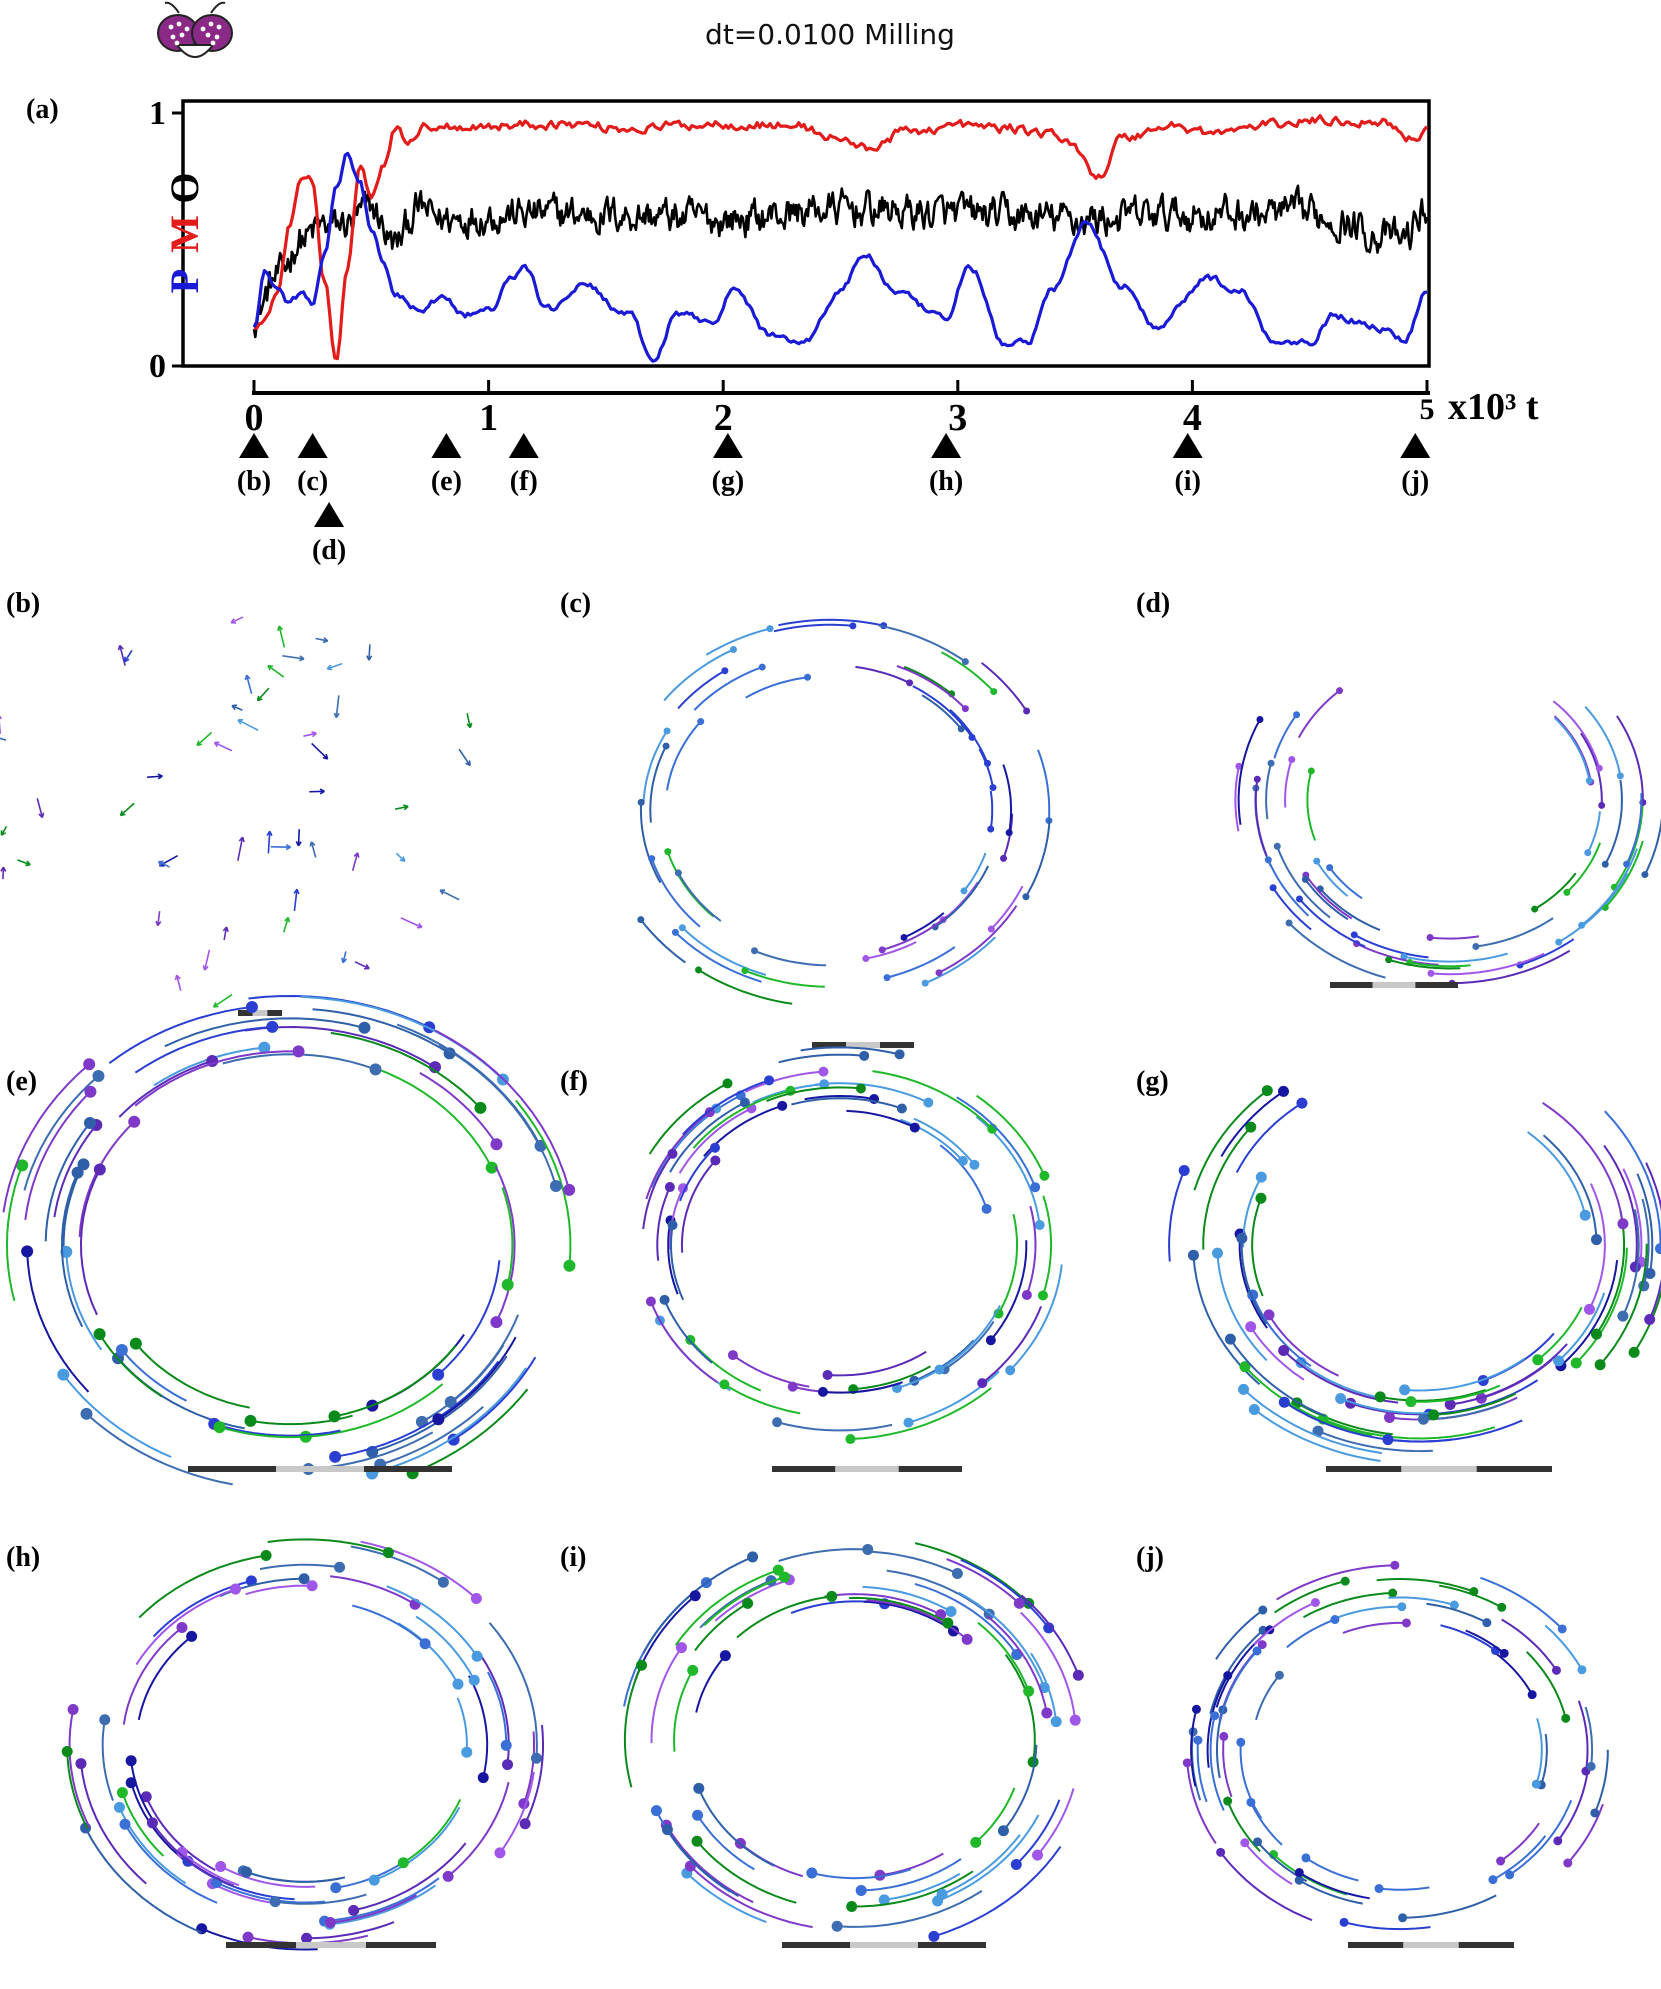 This screenshot has height=1989, width=1661. What do you see at coordinates (446, 481) in the screenshot?
I see `time-marker-label: (e)` at bounding box center [446, 481].